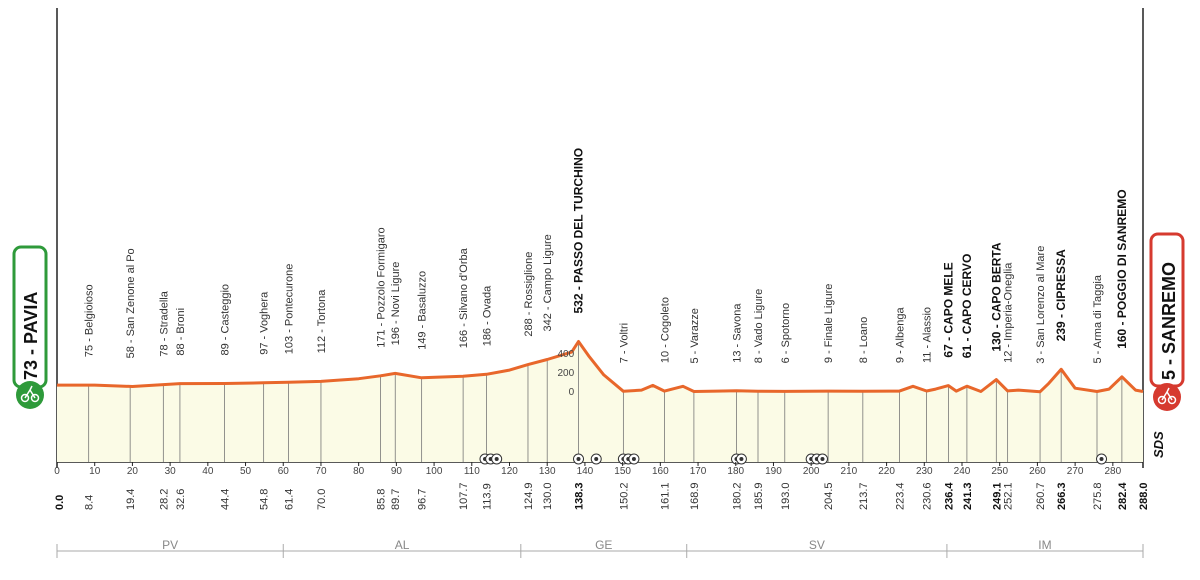  Describe the element at coordinates (488, 315) in the screenshot. I see `place-label: 186 - Ovada` at that location.